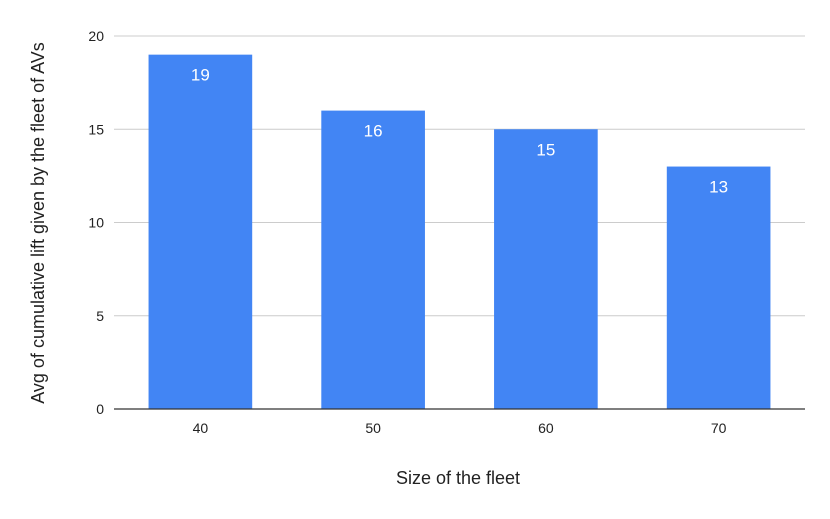 Image resolution: width=830 pixels, height=519 pixels. What do you see at coordinates (545, 149) in the screenshot?
I see `data-label-60: 15` at bounding box center [545, 149].